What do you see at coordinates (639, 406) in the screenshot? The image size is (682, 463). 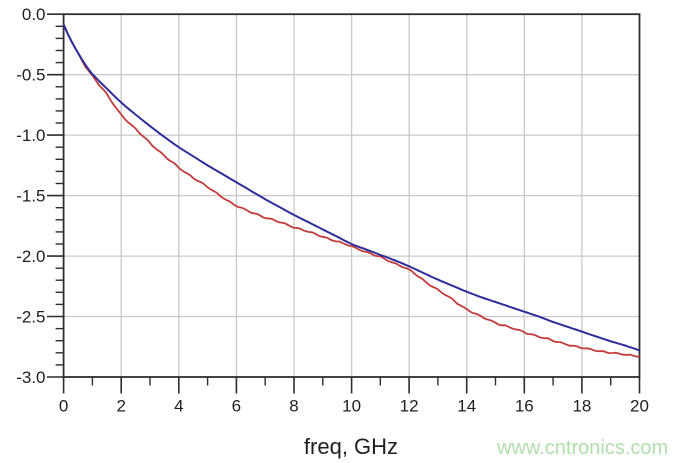 I see `svg-text: 20` at bounding box center [639, 406].